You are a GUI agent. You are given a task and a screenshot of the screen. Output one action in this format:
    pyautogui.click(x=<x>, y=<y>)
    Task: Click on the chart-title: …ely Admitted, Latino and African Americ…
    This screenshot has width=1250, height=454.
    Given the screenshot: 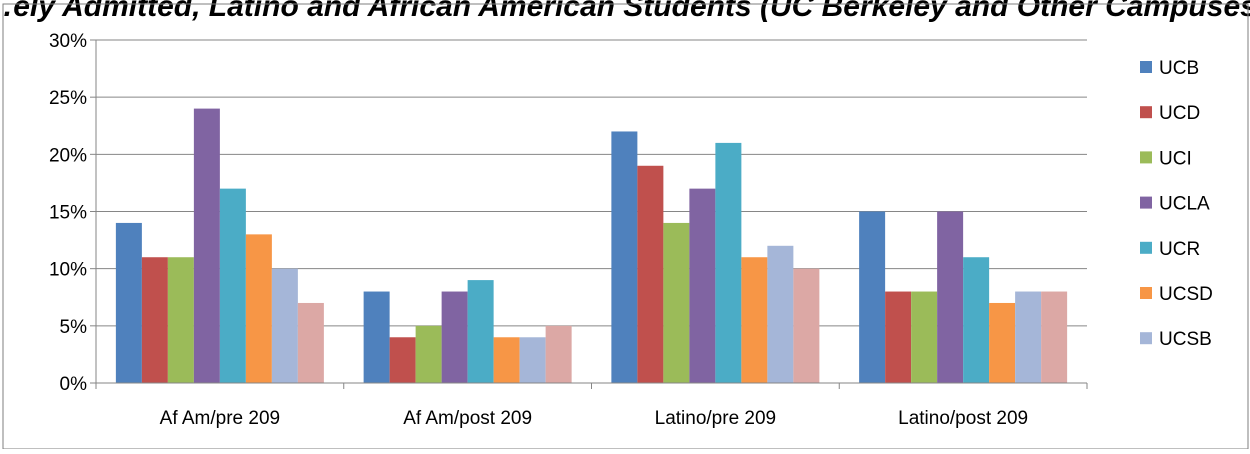 What is the action you would take?
    pyautogui.click(x=625, y=11)
    